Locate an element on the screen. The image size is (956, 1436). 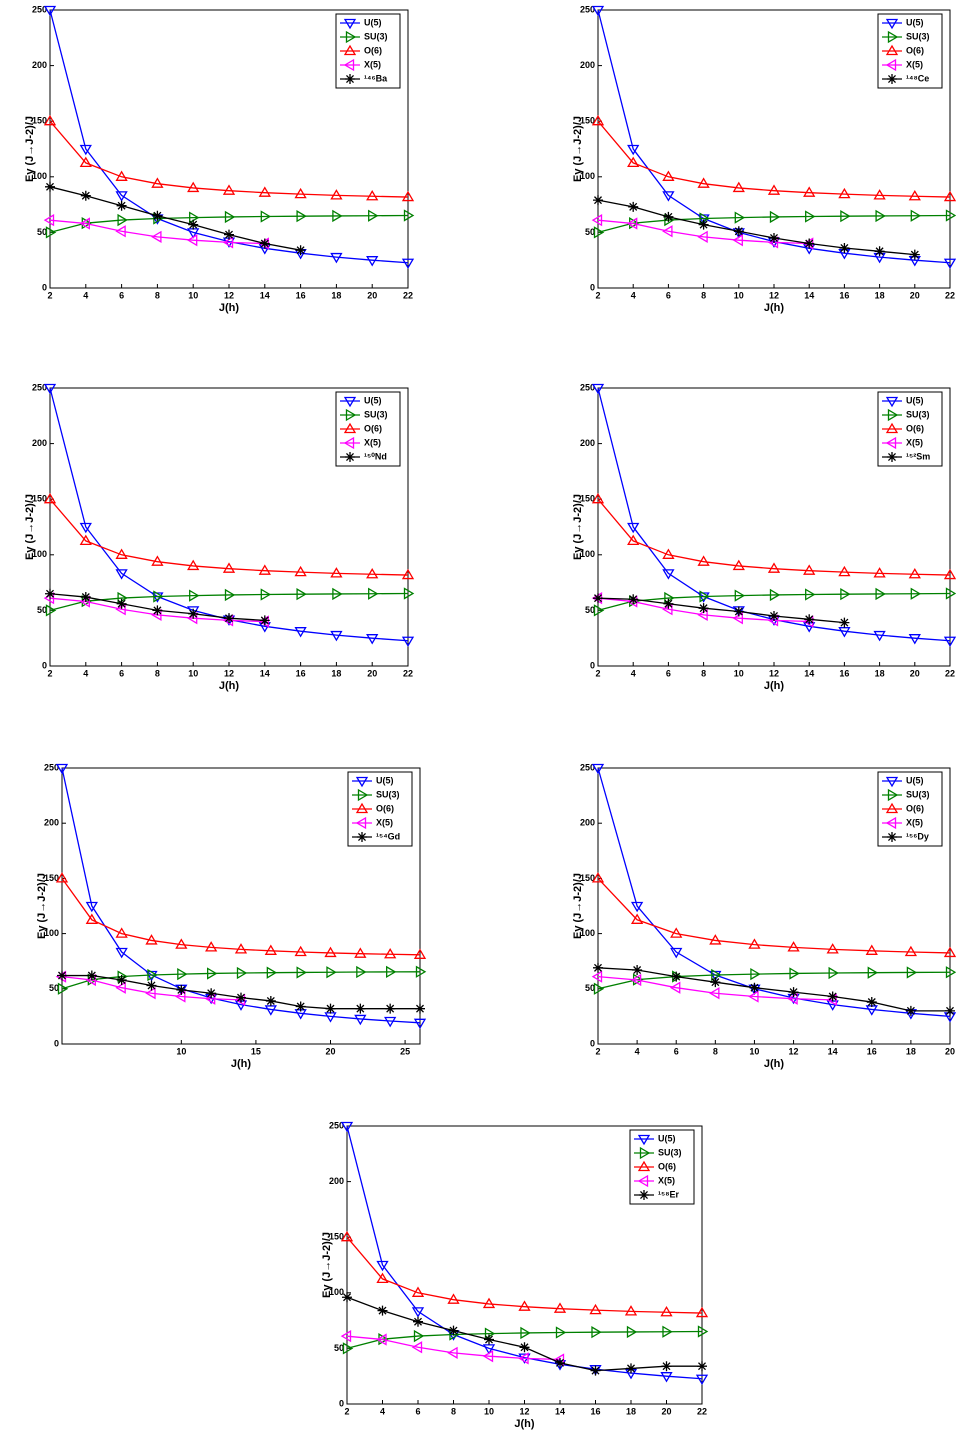
y-tick-label: 250 is located at coordinates (587, 767).